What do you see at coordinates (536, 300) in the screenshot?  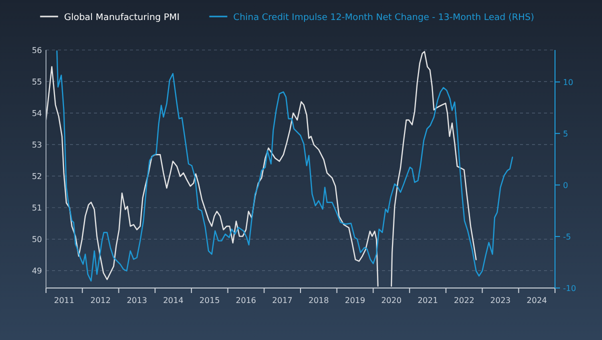 I see `x-tick-label: 2024` at bounding box center [536, 300].